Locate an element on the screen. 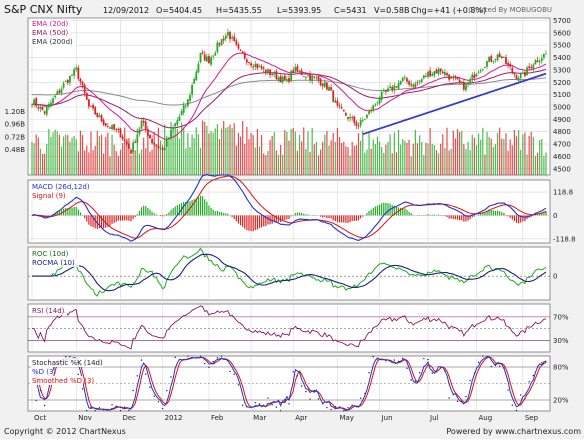 The height and width of the screenshot is (443, 584). price-ytick-3: 4800 is located at coordinates (562, 132).